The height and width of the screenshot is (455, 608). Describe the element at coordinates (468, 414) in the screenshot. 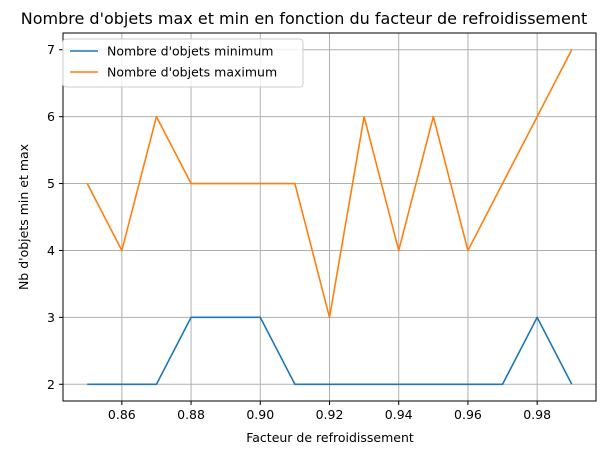

I see `x-tick-label: 0.96` at that location.